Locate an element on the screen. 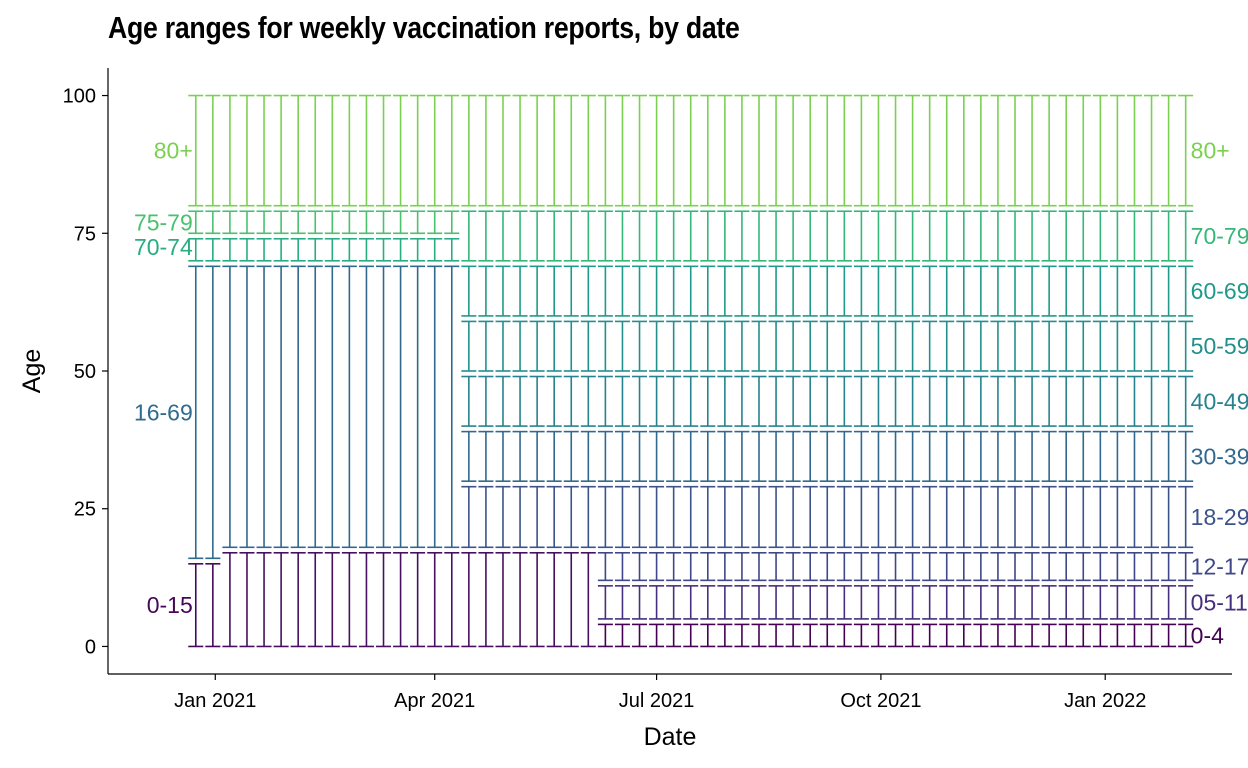 The width and height of the screenshot is (1248, 768). left-band-label: 80+ is located at coordinates (173, 151).